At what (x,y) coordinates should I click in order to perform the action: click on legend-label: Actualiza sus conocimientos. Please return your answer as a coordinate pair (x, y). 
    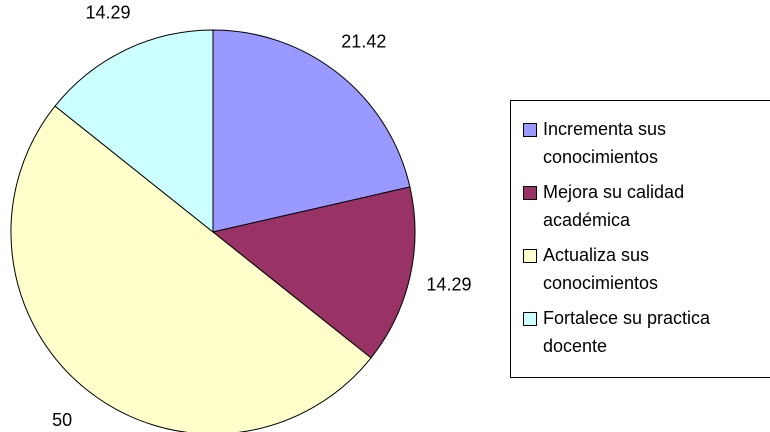
    Looking at the image, I should click on (601, 269).